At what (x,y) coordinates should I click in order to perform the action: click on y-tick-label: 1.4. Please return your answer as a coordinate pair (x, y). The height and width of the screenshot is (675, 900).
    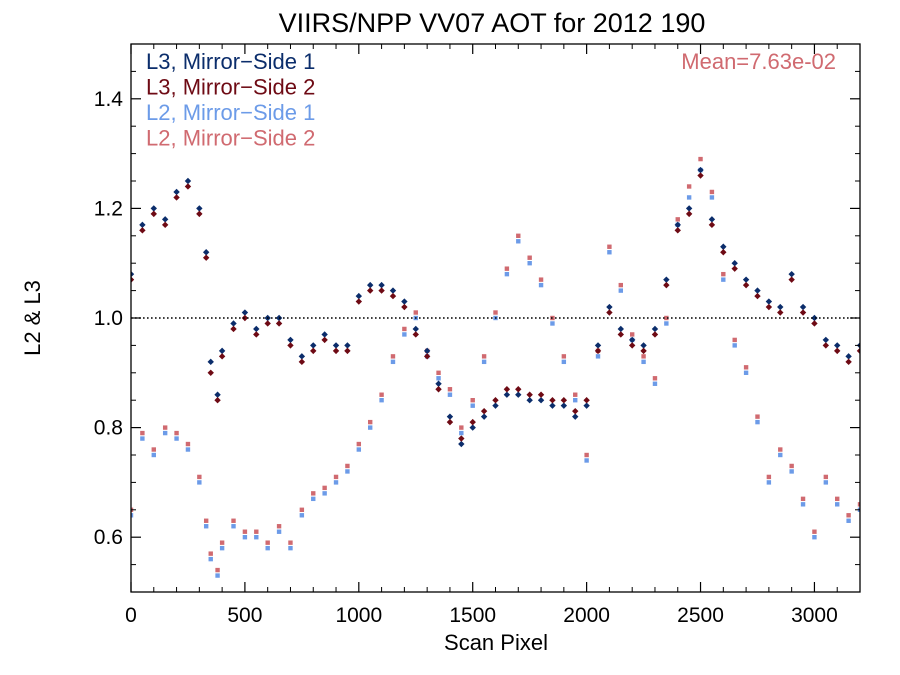
    Looking at the image, I should click on (109, 99).